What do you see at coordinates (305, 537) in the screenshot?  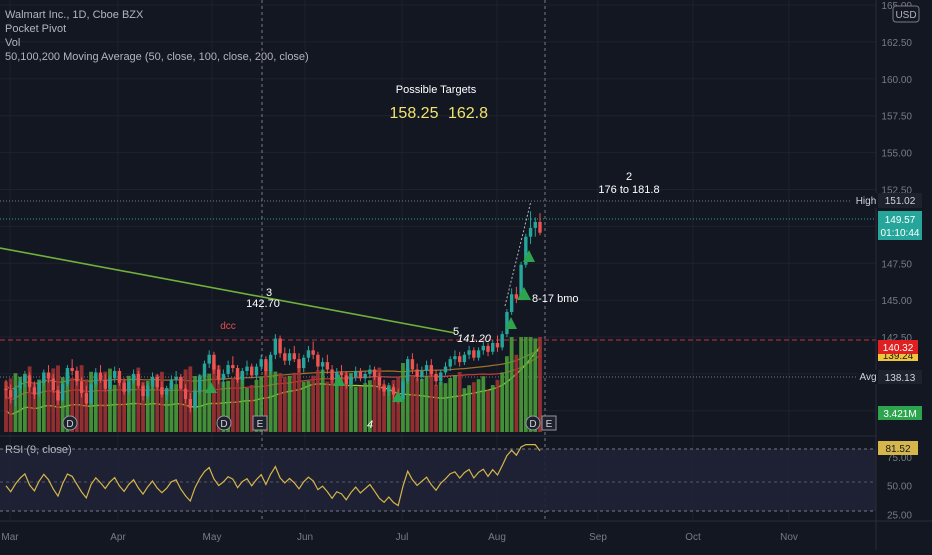 I see `time-tick-label: Jun` at bounding box center [305, 537].